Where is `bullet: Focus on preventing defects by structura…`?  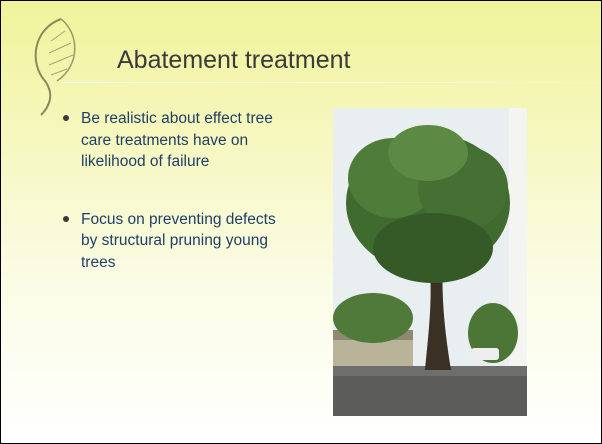
bullet: Focus on preventing defects by structura… is located at coordinates (177, 241).